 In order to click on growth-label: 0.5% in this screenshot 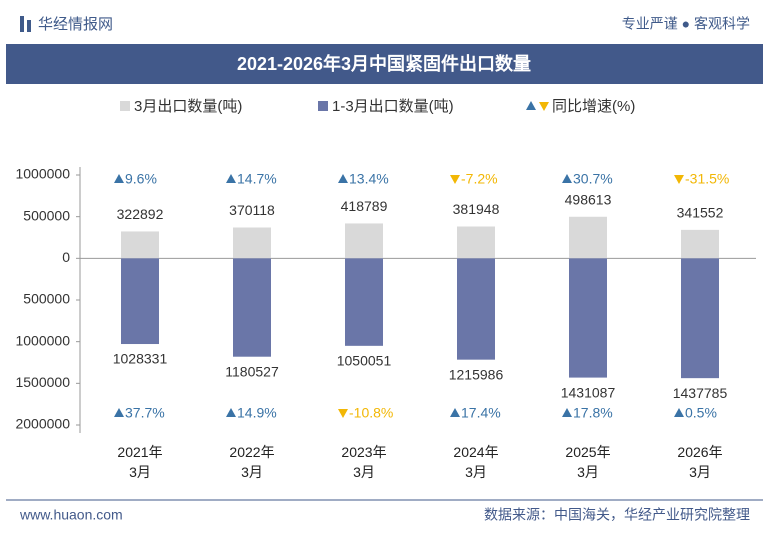, I will do `click(701, 413)`.